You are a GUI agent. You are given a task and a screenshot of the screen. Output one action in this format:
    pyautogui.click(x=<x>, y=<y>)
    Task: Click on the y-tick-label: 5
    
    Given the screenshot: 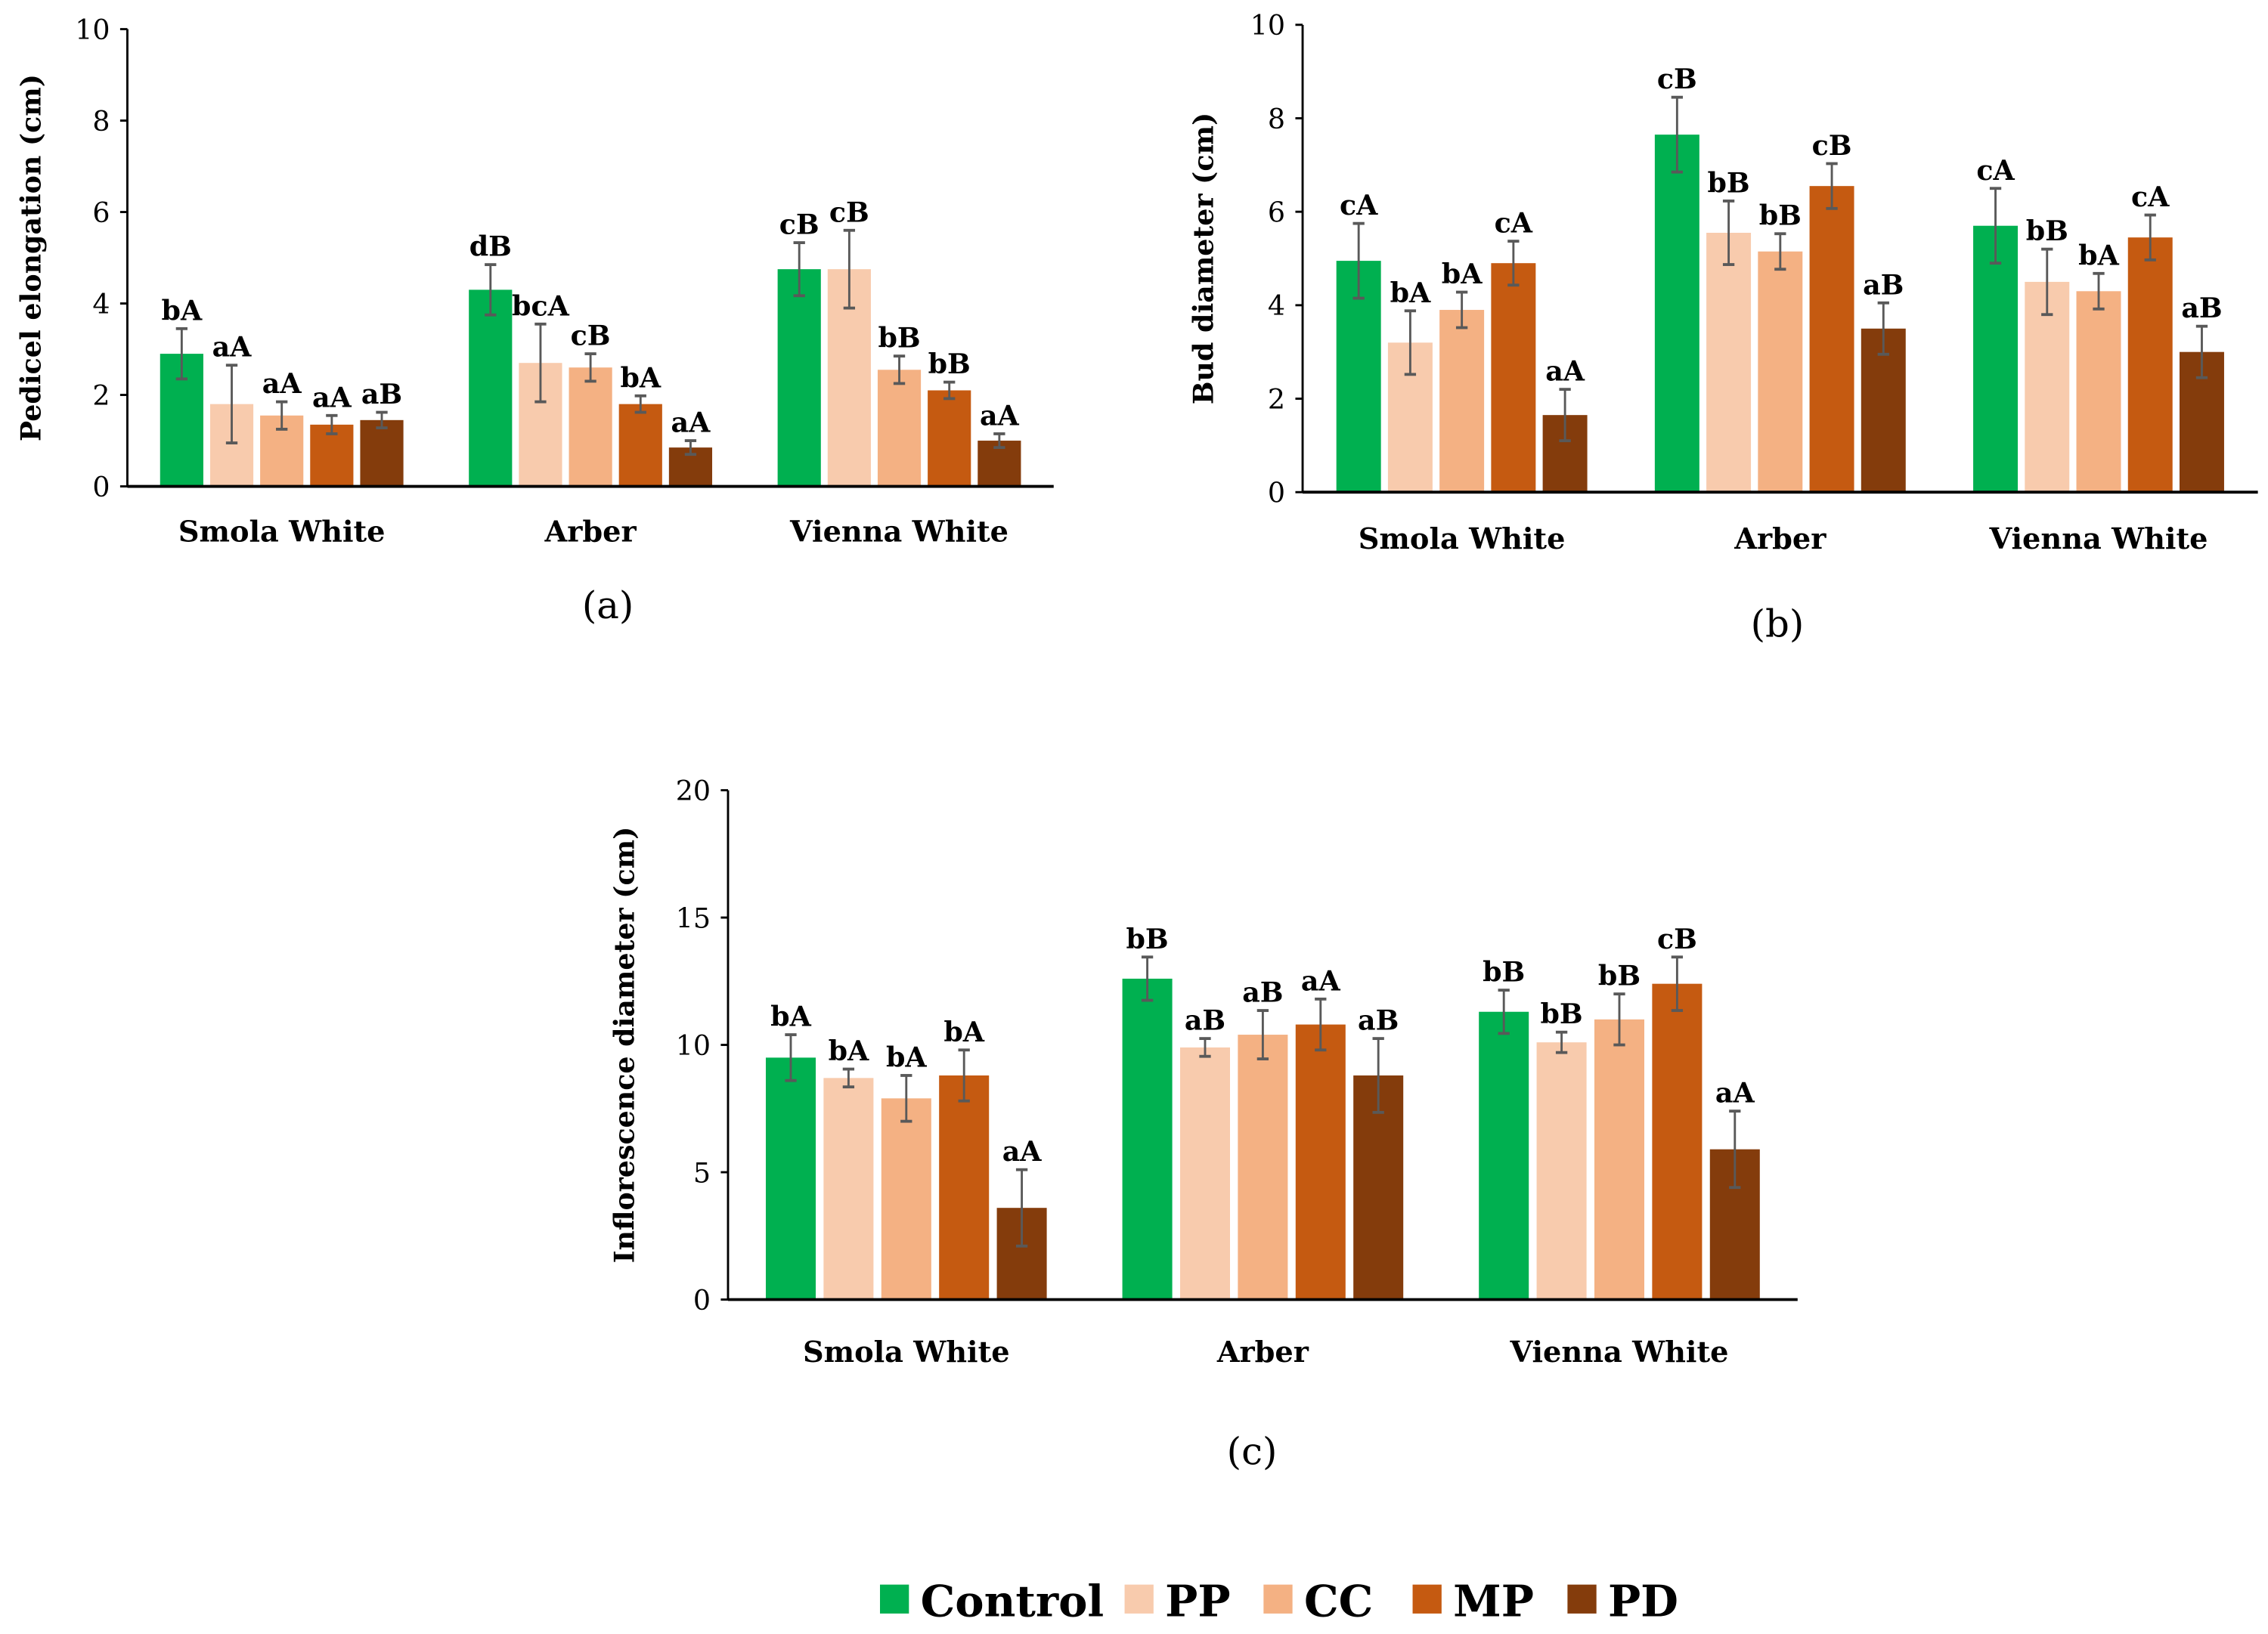 What is the action you would take?
    pyautogui.click(x=702, y=1172)
    